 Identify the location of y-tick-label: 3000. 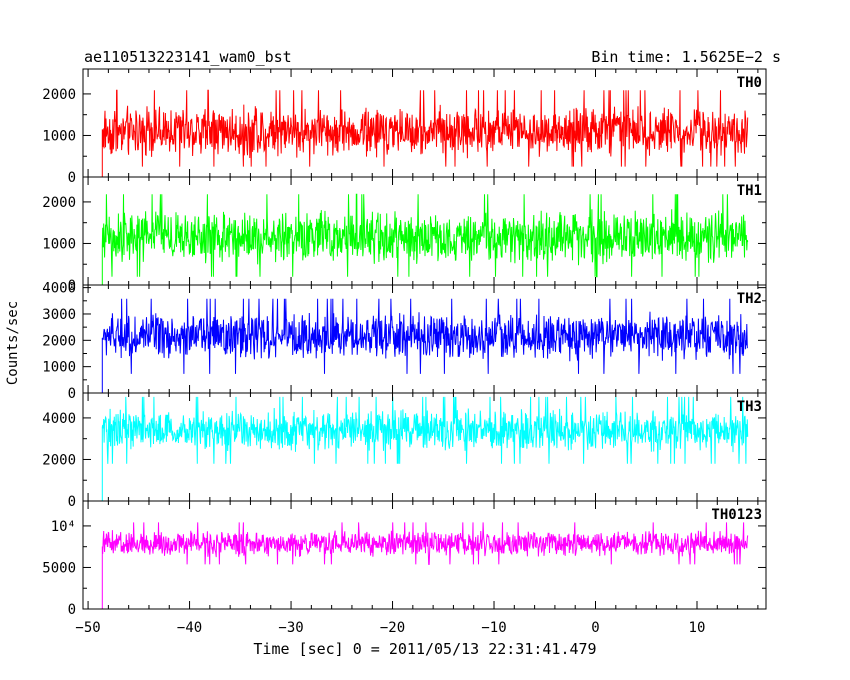
(59, 315).